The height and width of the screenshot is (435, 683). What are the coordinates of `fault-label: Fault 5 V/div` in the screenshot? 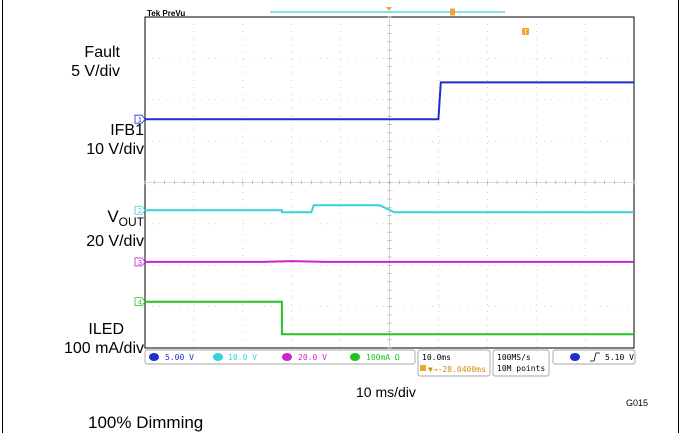 It's located at (95, 62).